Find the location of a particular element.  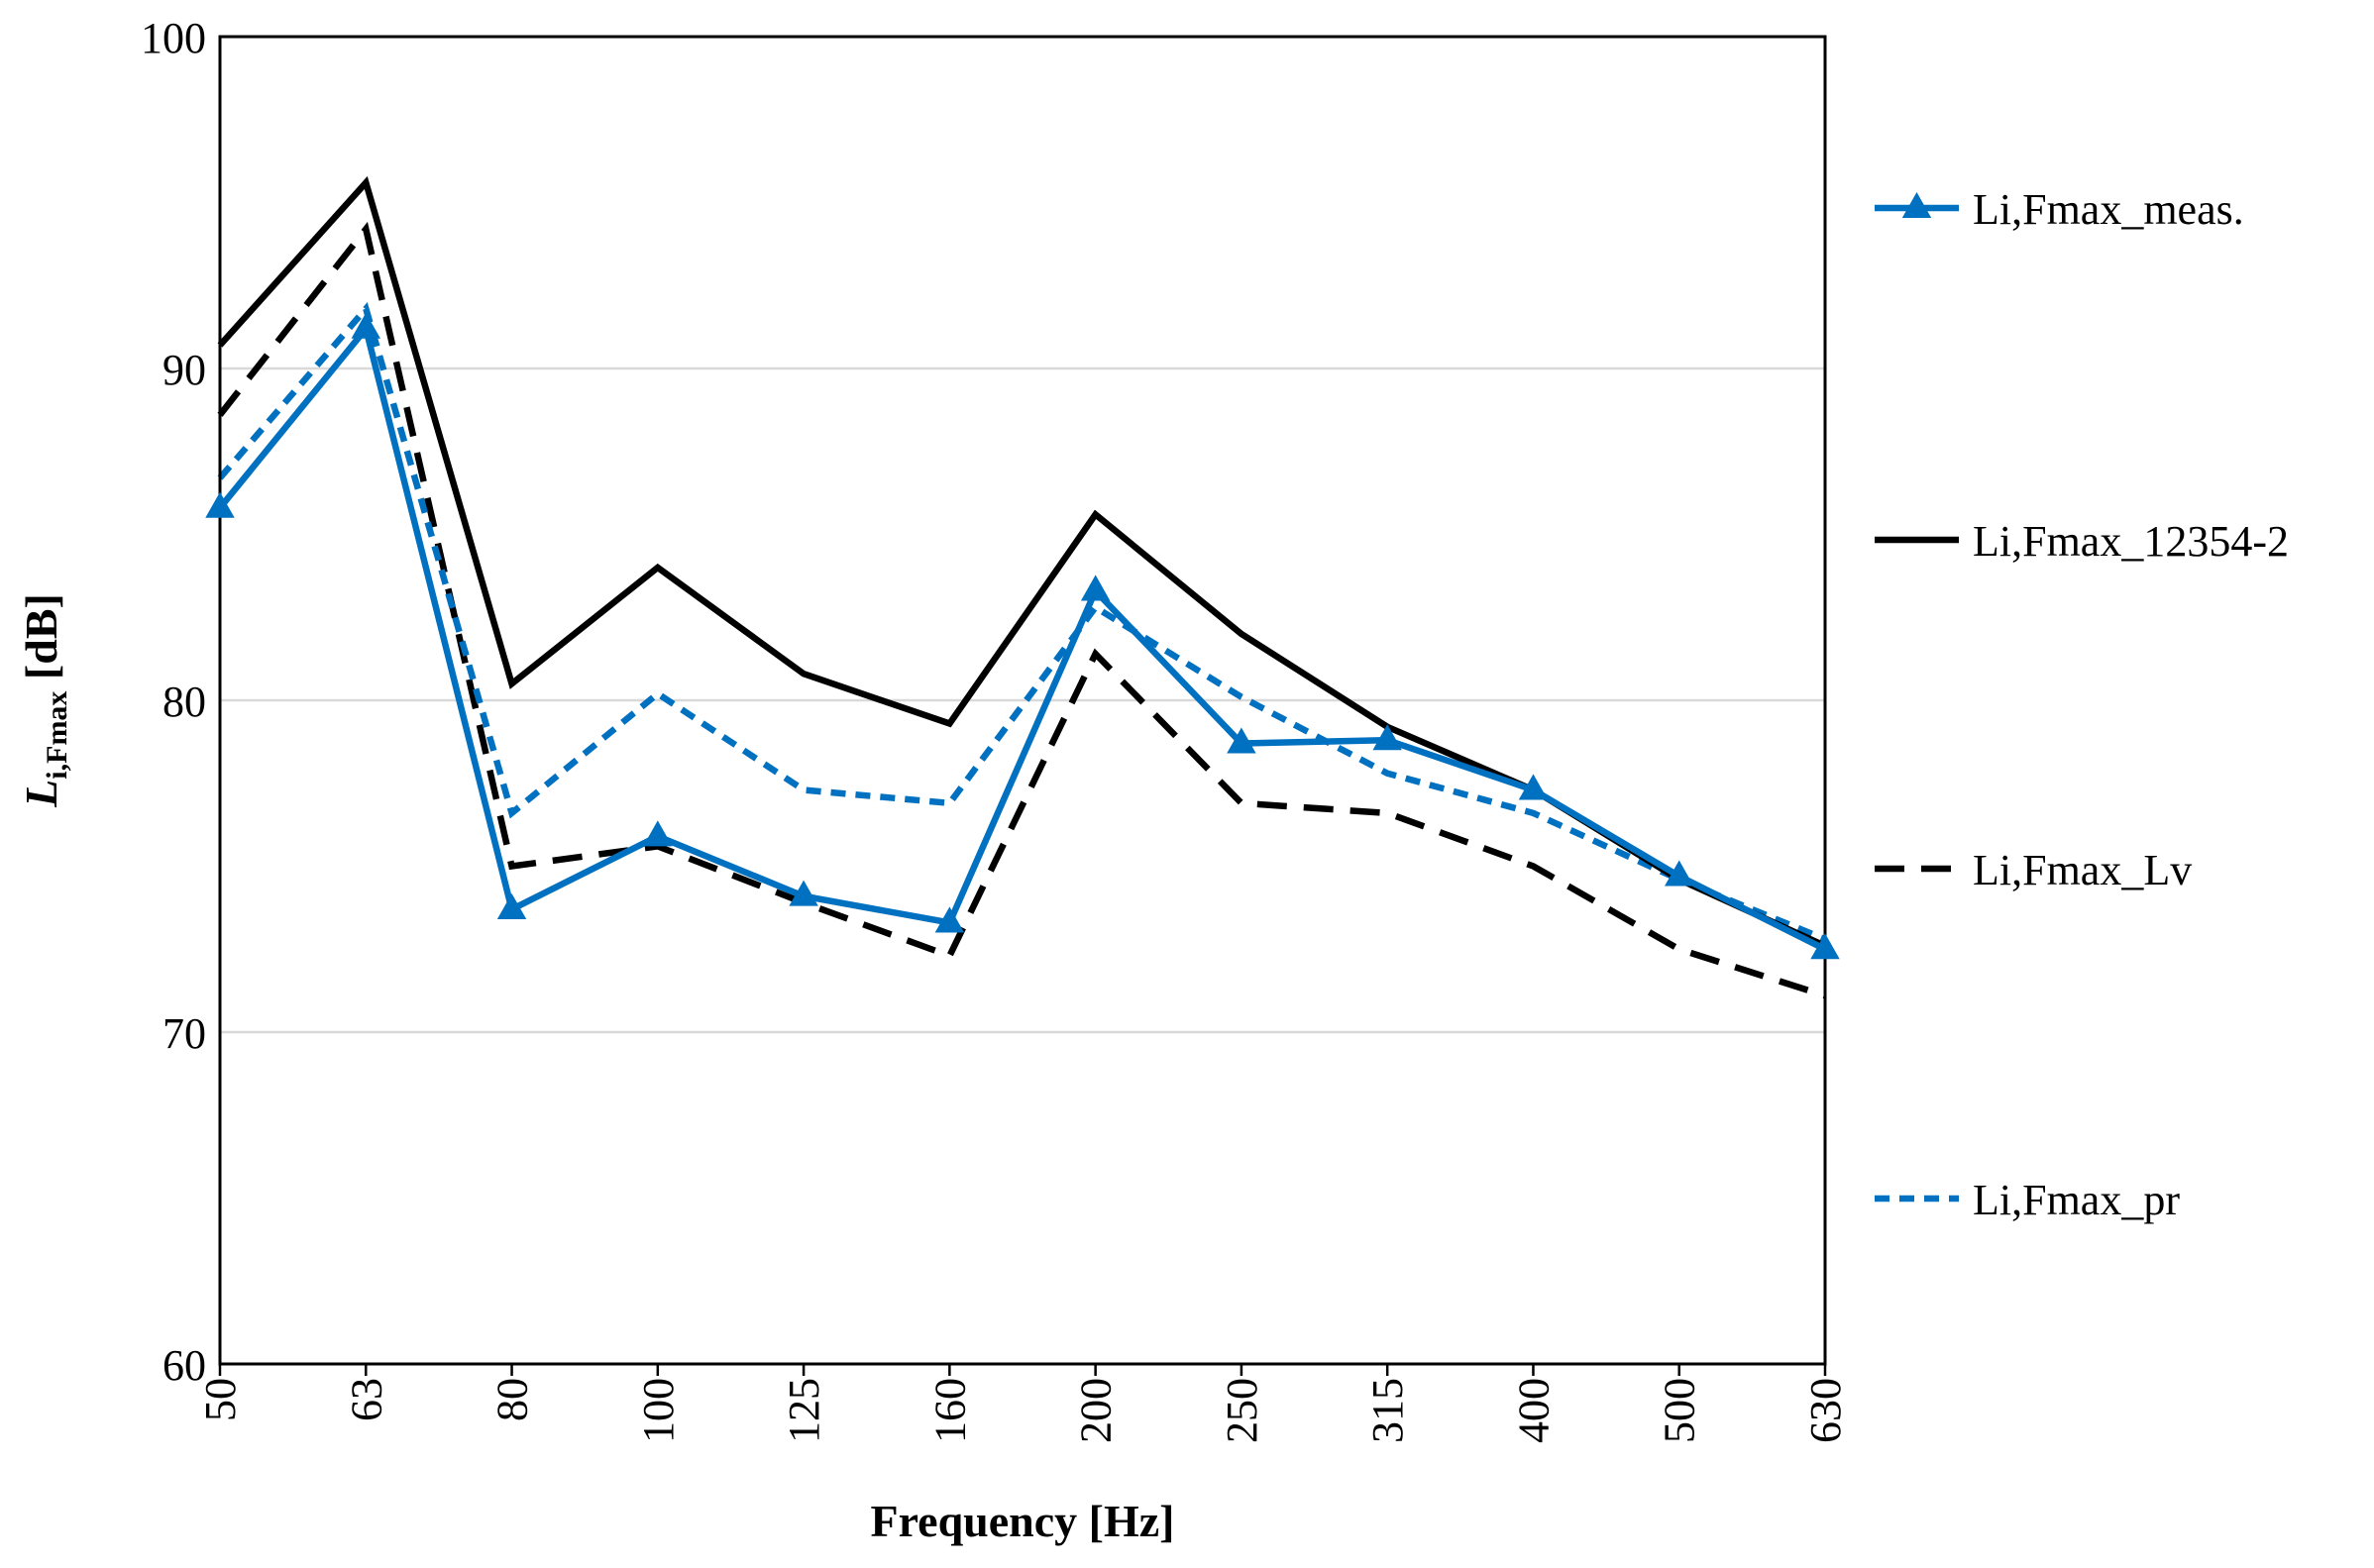

x-tick-label-160: 160 is located at coordinates (949, 1411).